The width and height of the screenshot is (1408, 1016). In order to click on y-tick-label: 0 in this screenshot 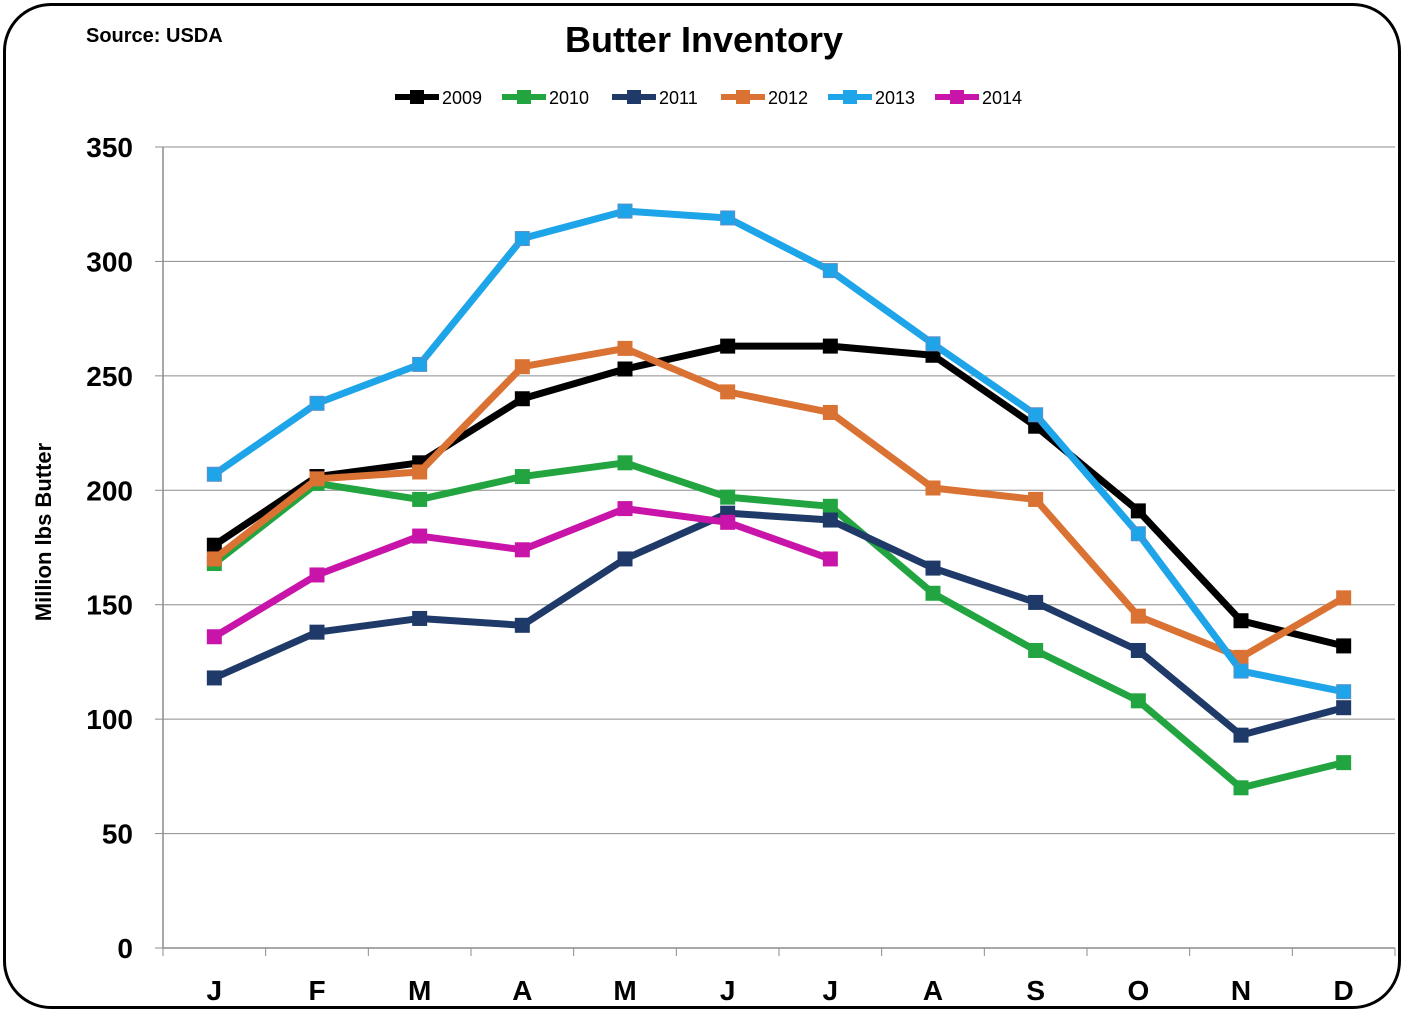, I will do `click(125, 948)`.